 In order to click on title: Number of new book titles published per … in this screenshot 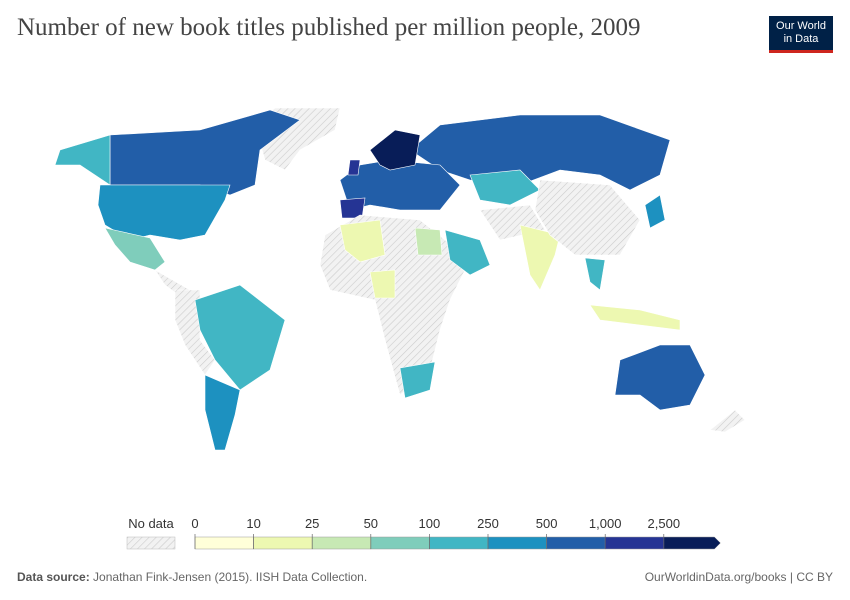, I will do `click(329, 27)`.